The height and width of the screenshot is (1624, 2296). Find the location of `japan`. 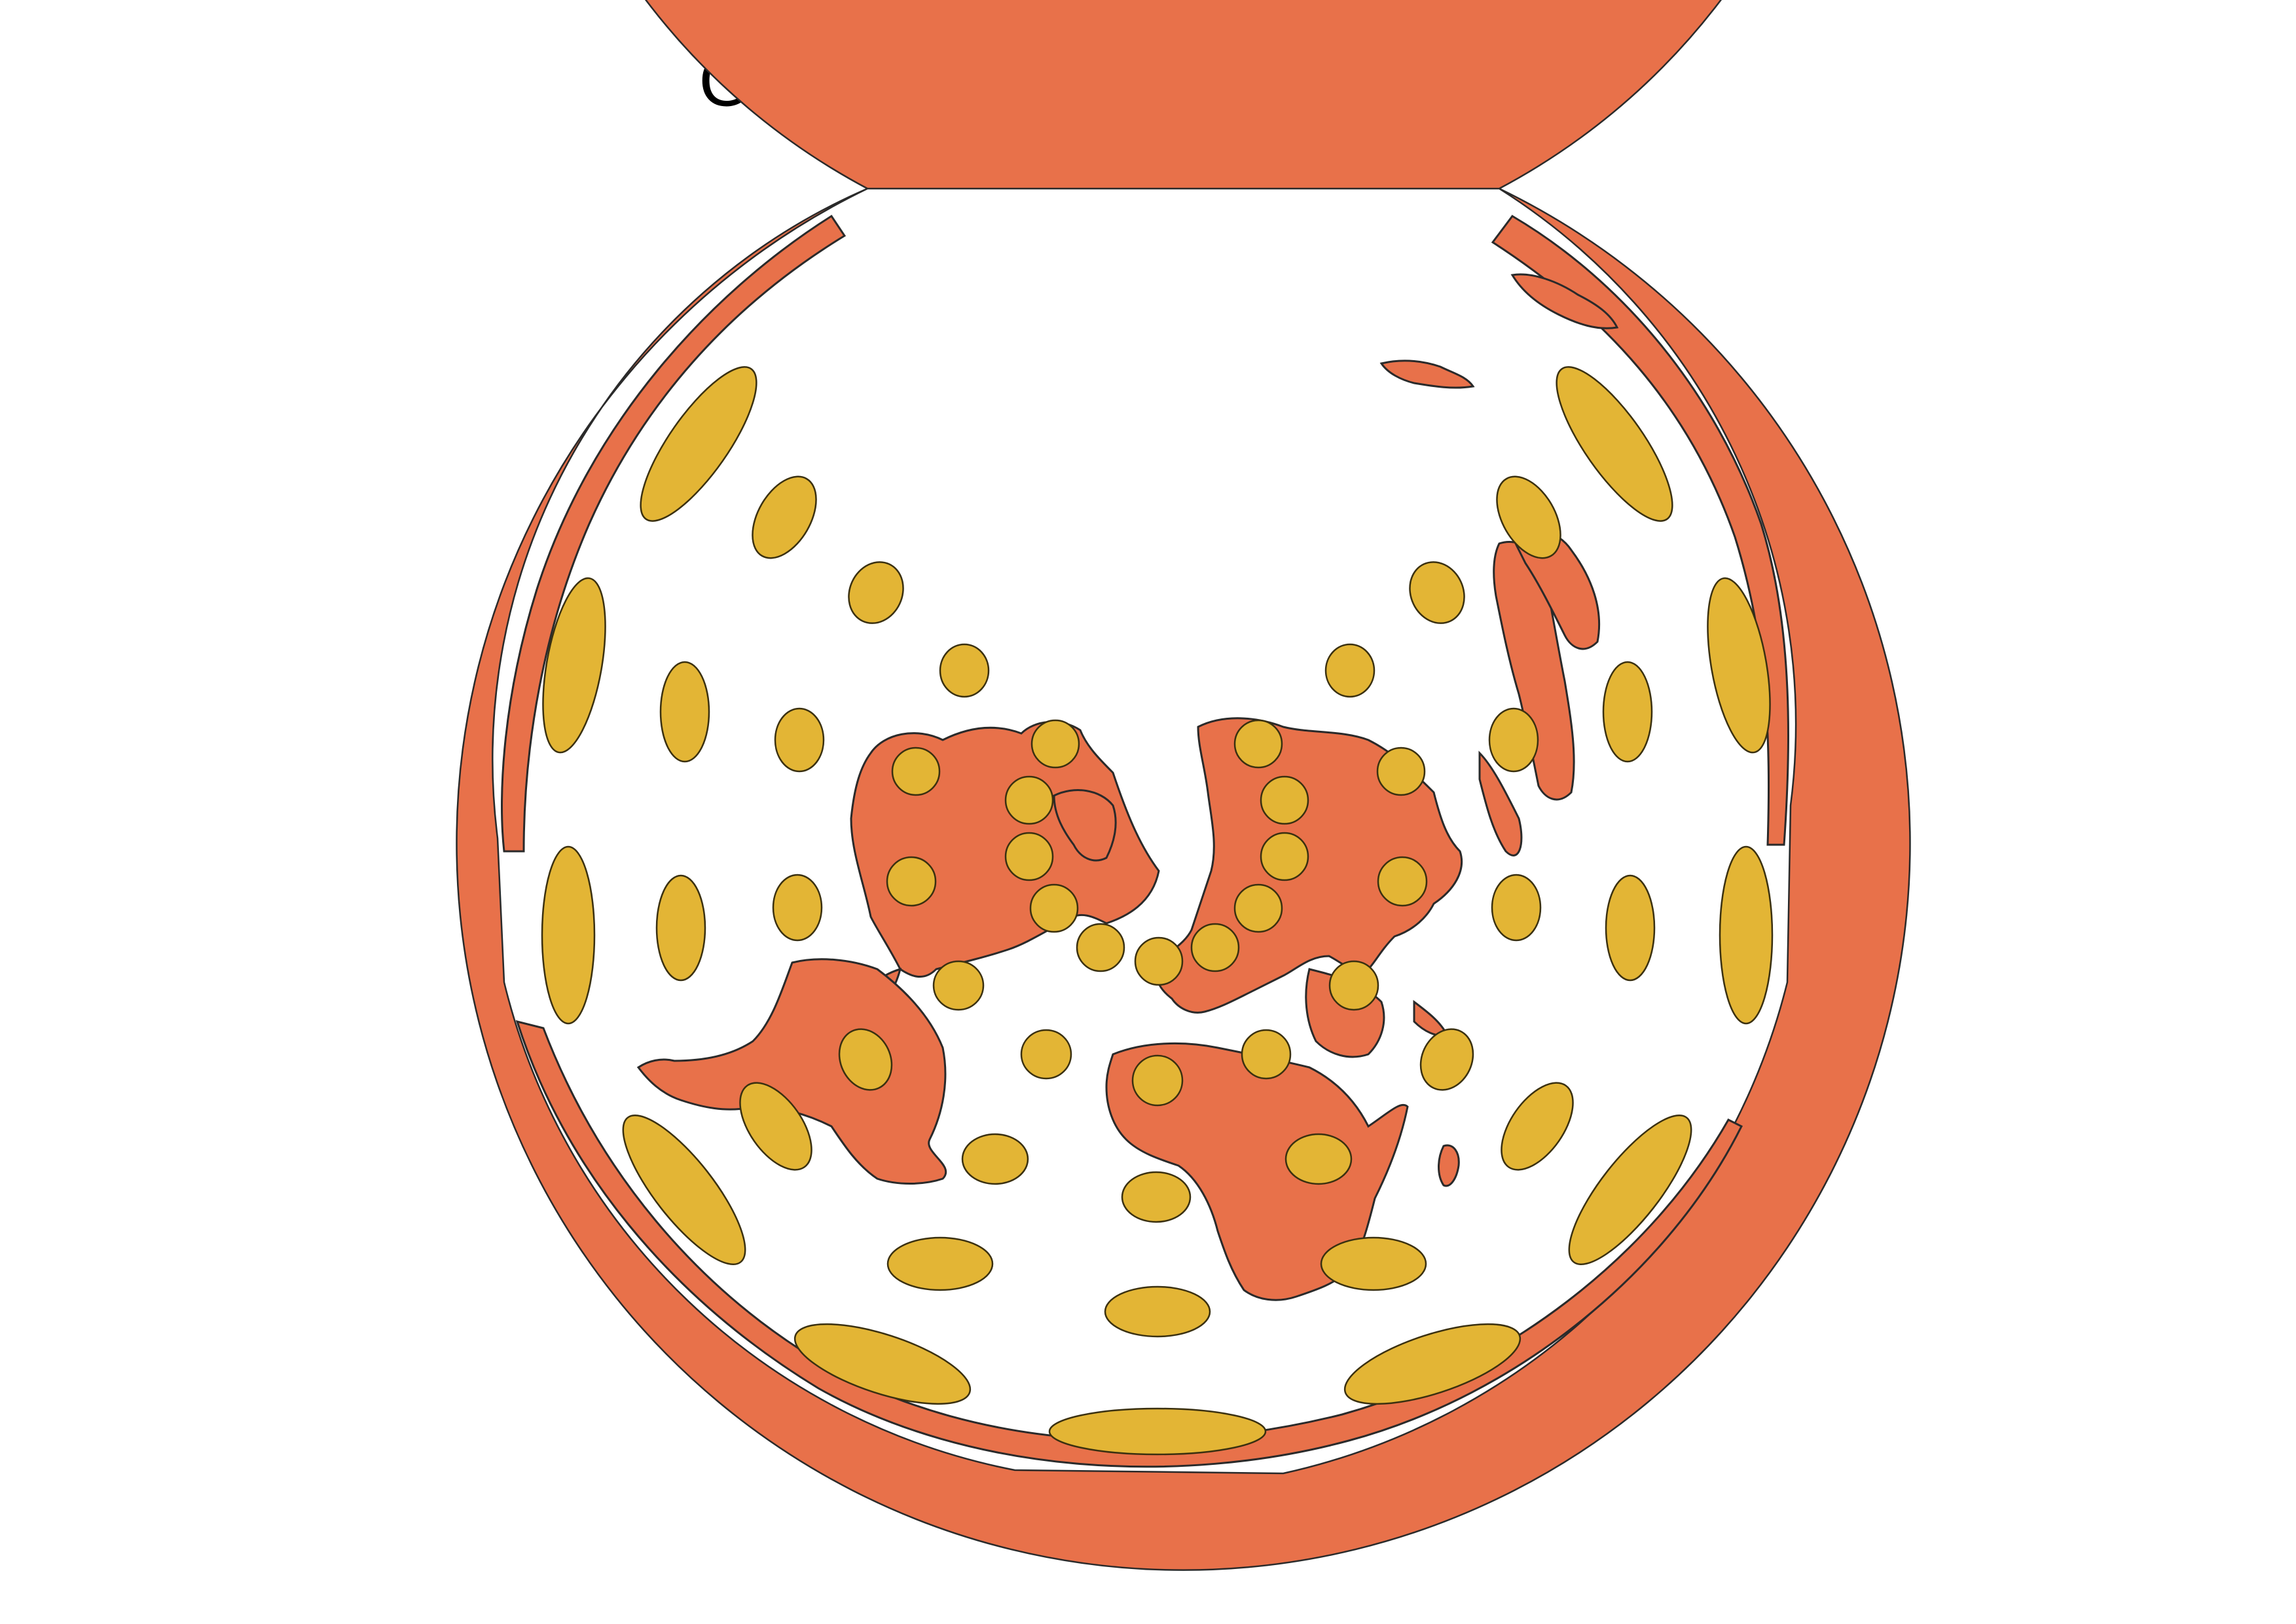

japan is located at coordinates (1500, 803).